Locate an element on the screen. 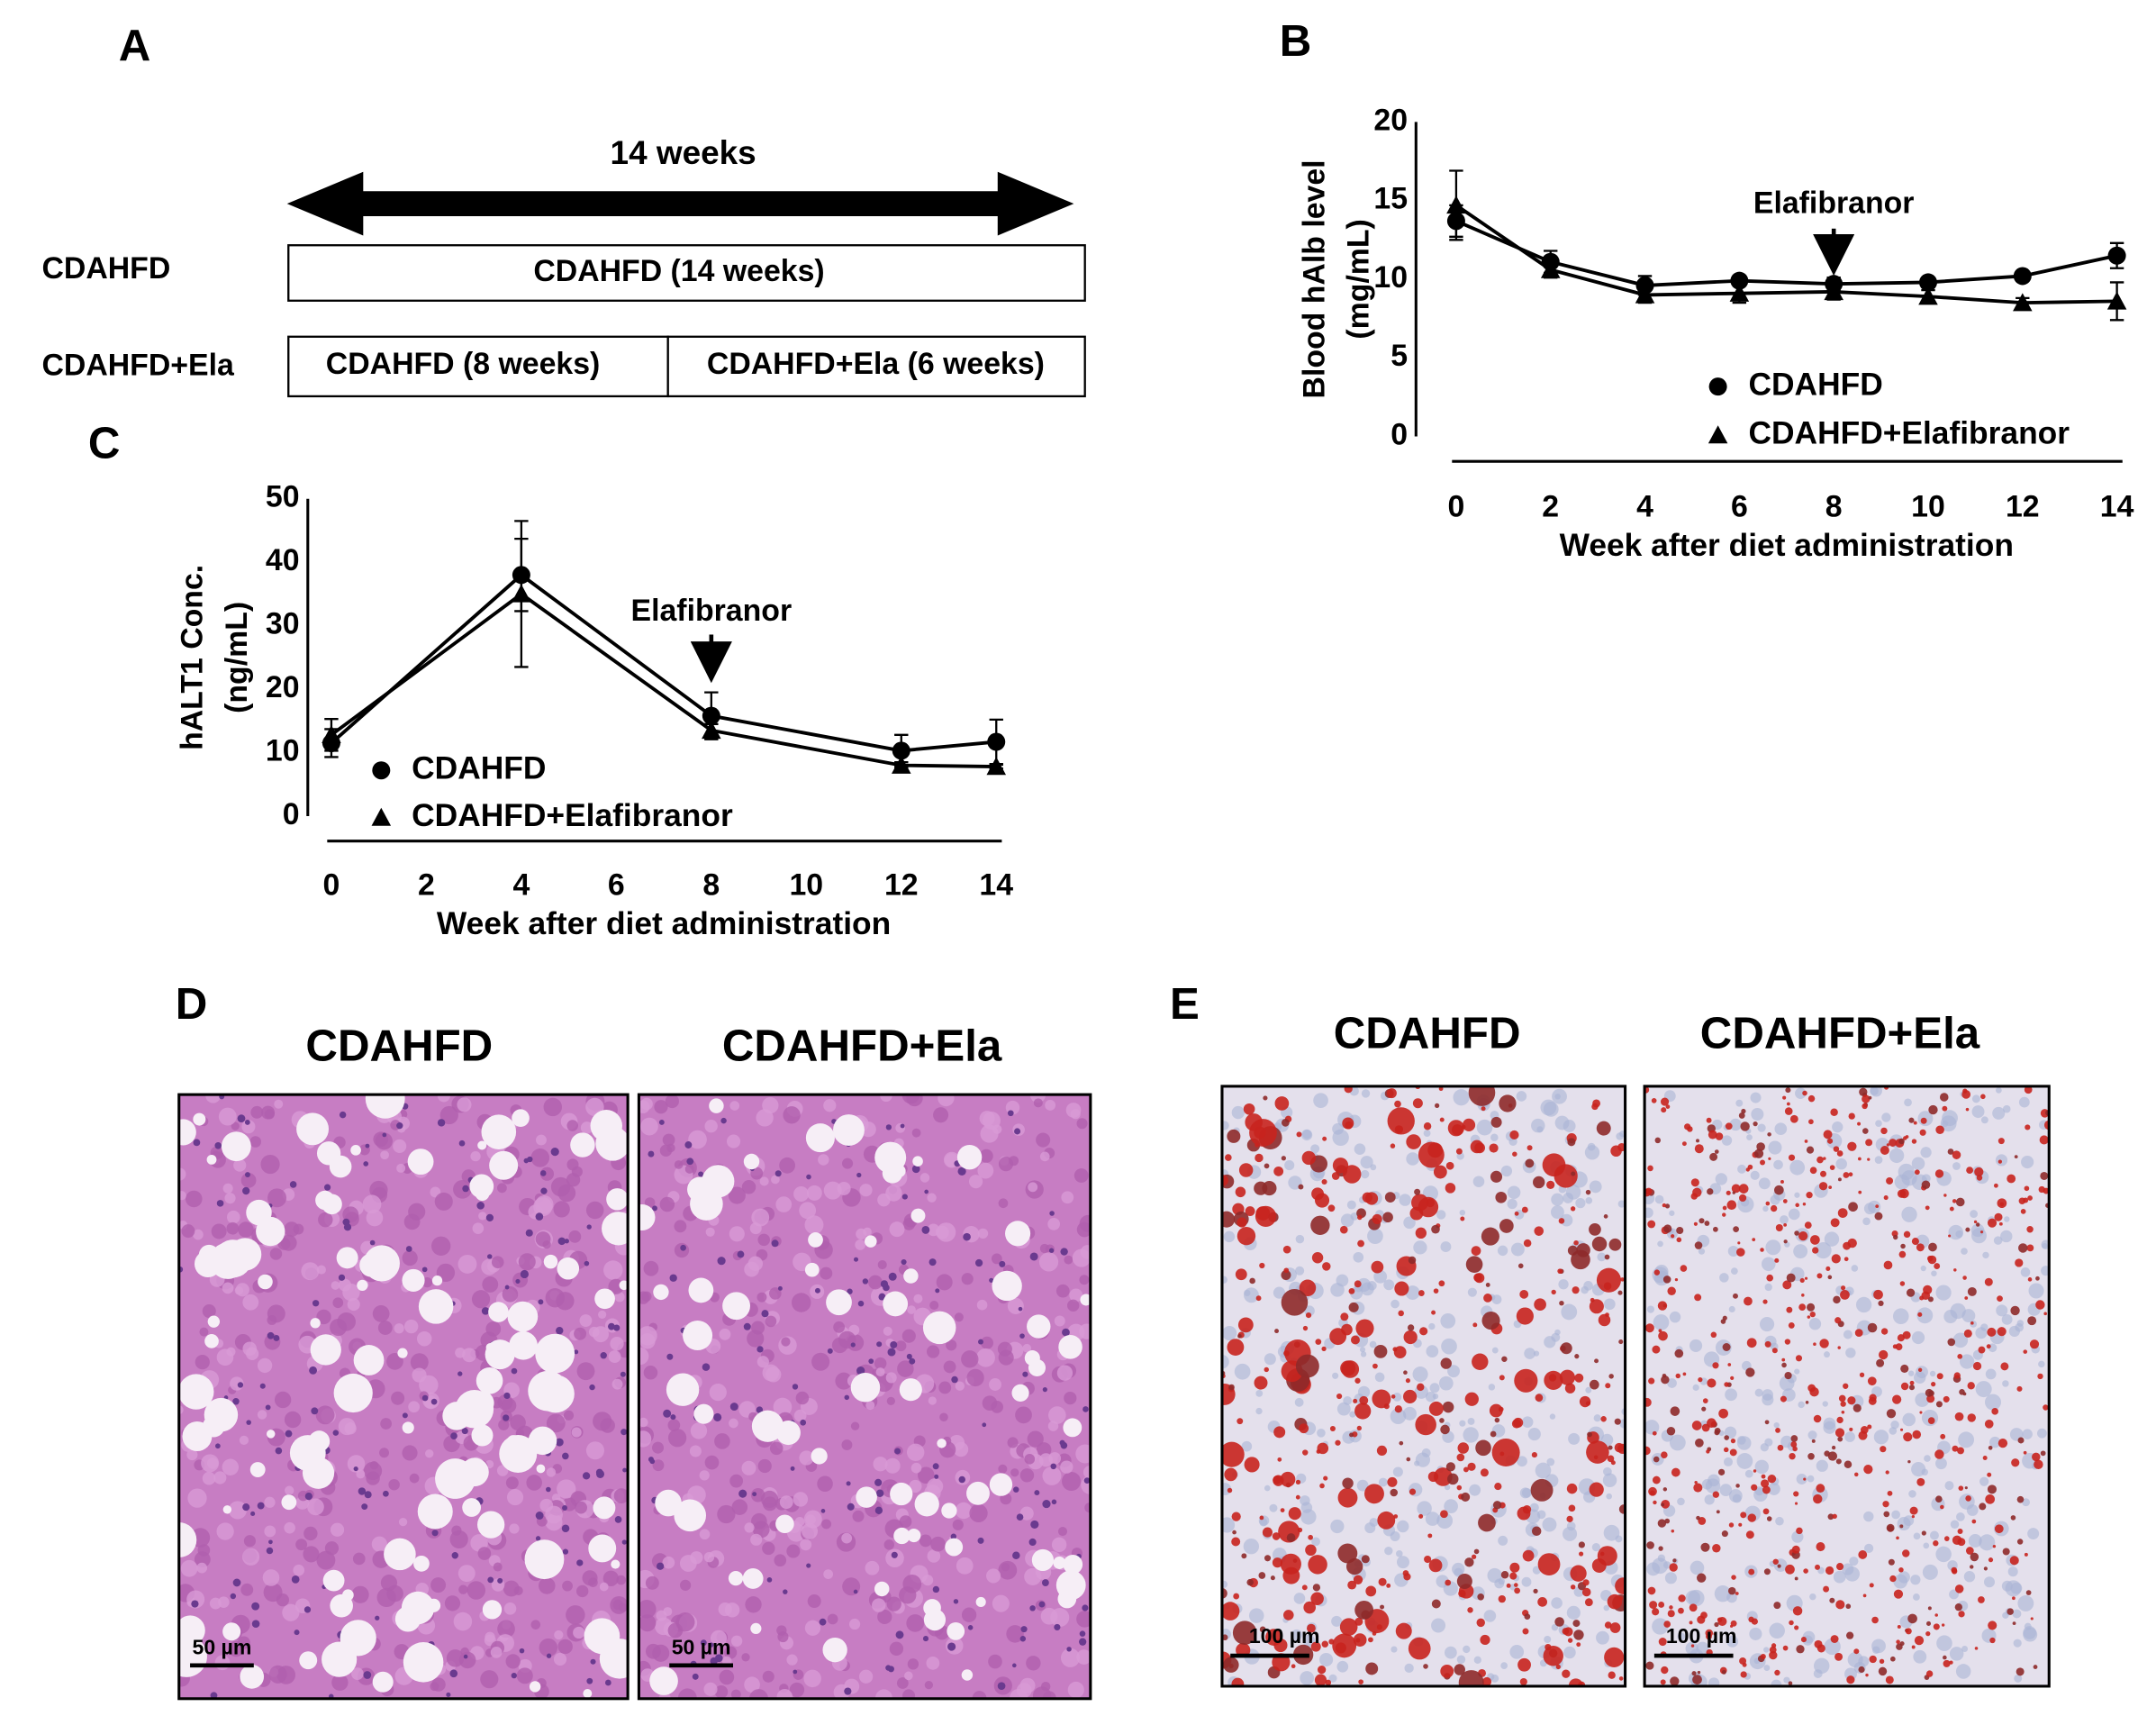 This screenshot has width=2156, height=1725. marker is located at coordinates (711, 715).